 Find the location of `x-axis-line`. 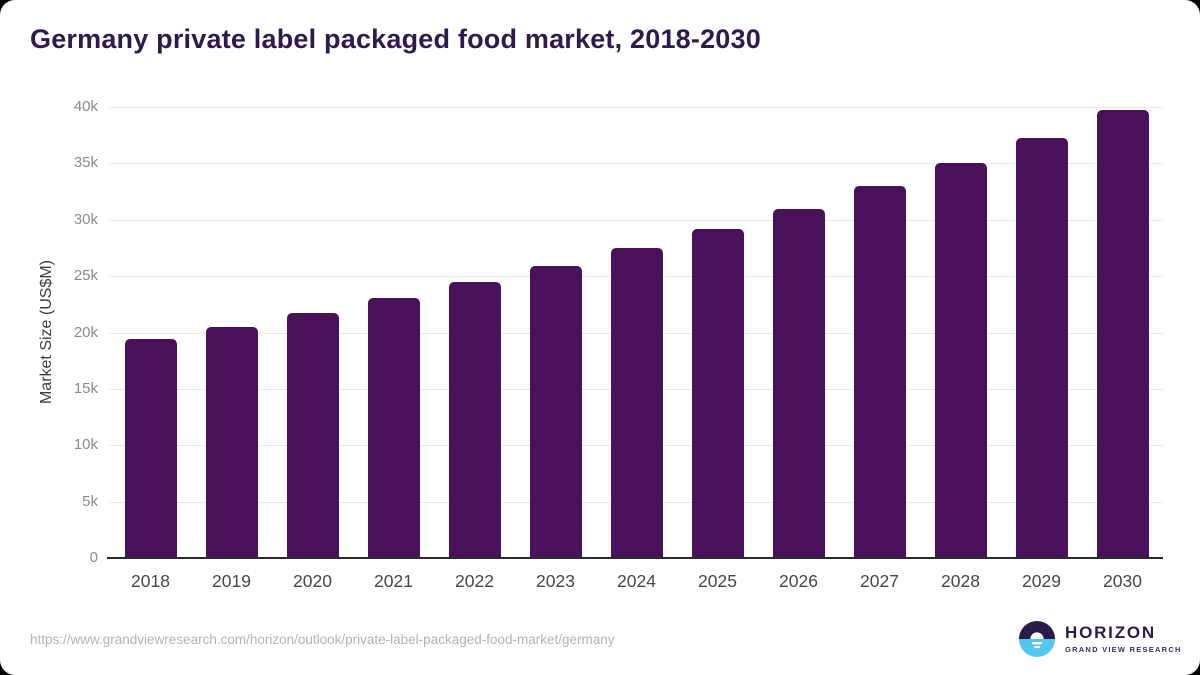

x-axis-line is located at coordinates (635, 558).